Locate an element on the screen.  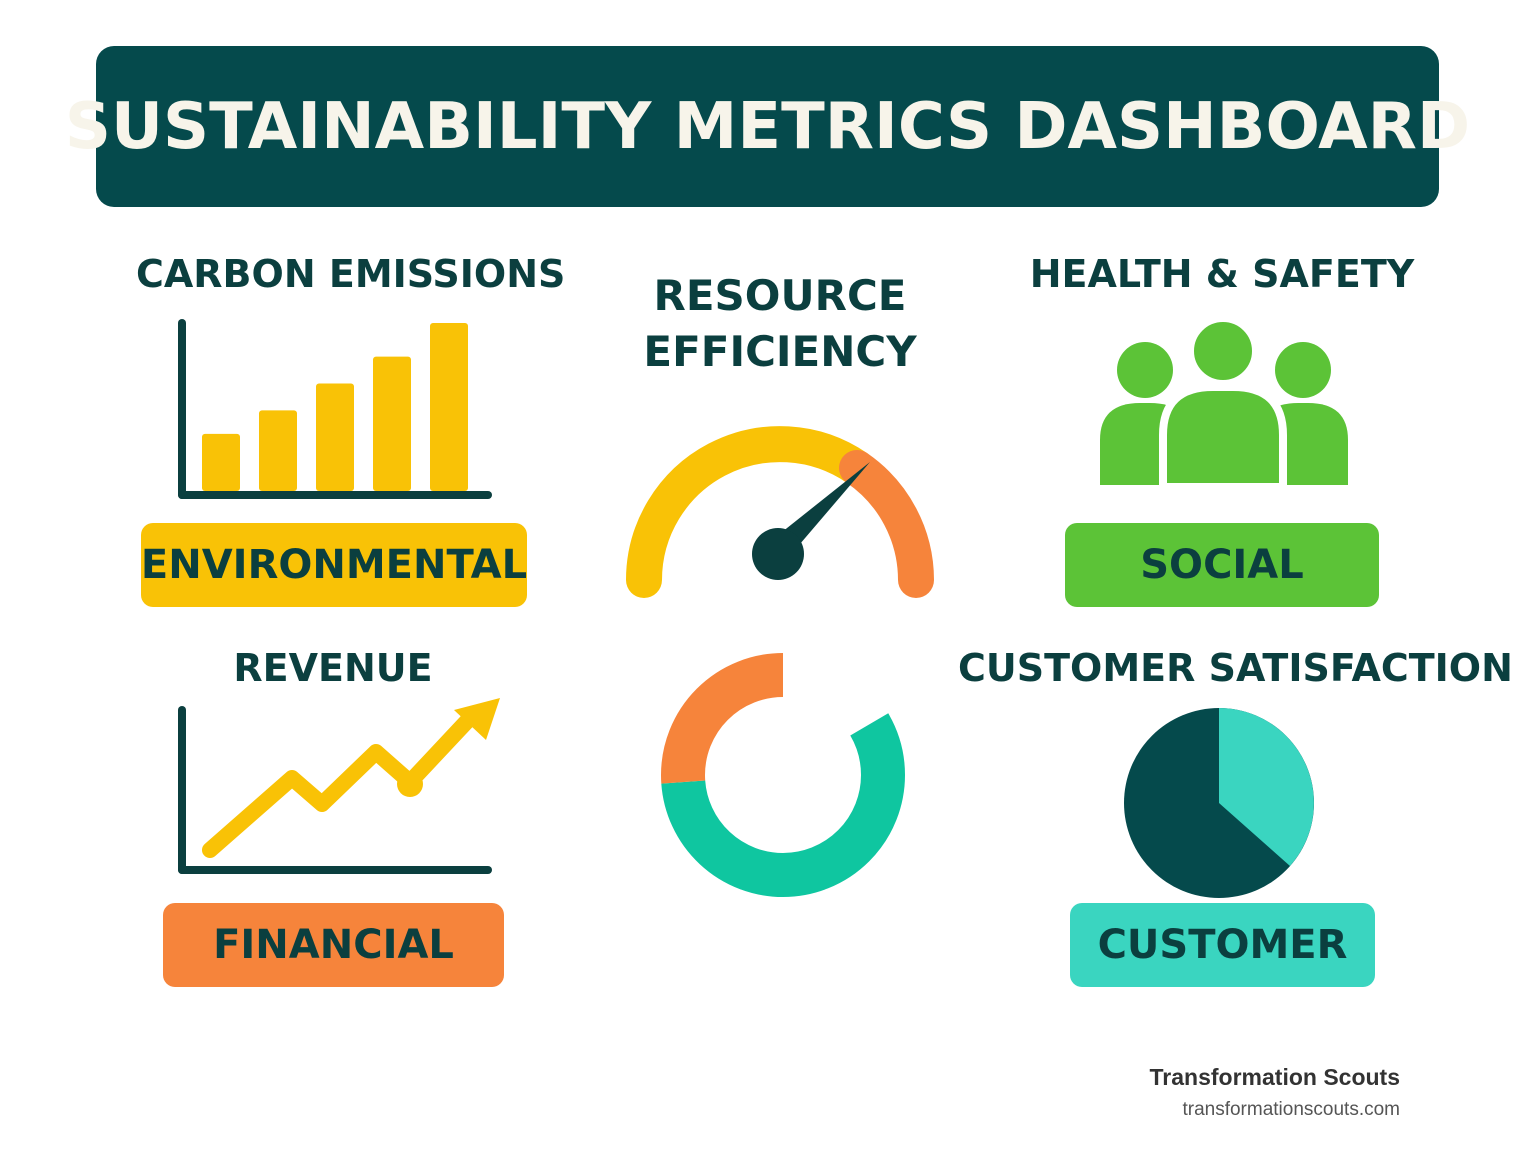
health-safety-heading: HEALTH & SAFETY is located at coordinates (1222, 274).